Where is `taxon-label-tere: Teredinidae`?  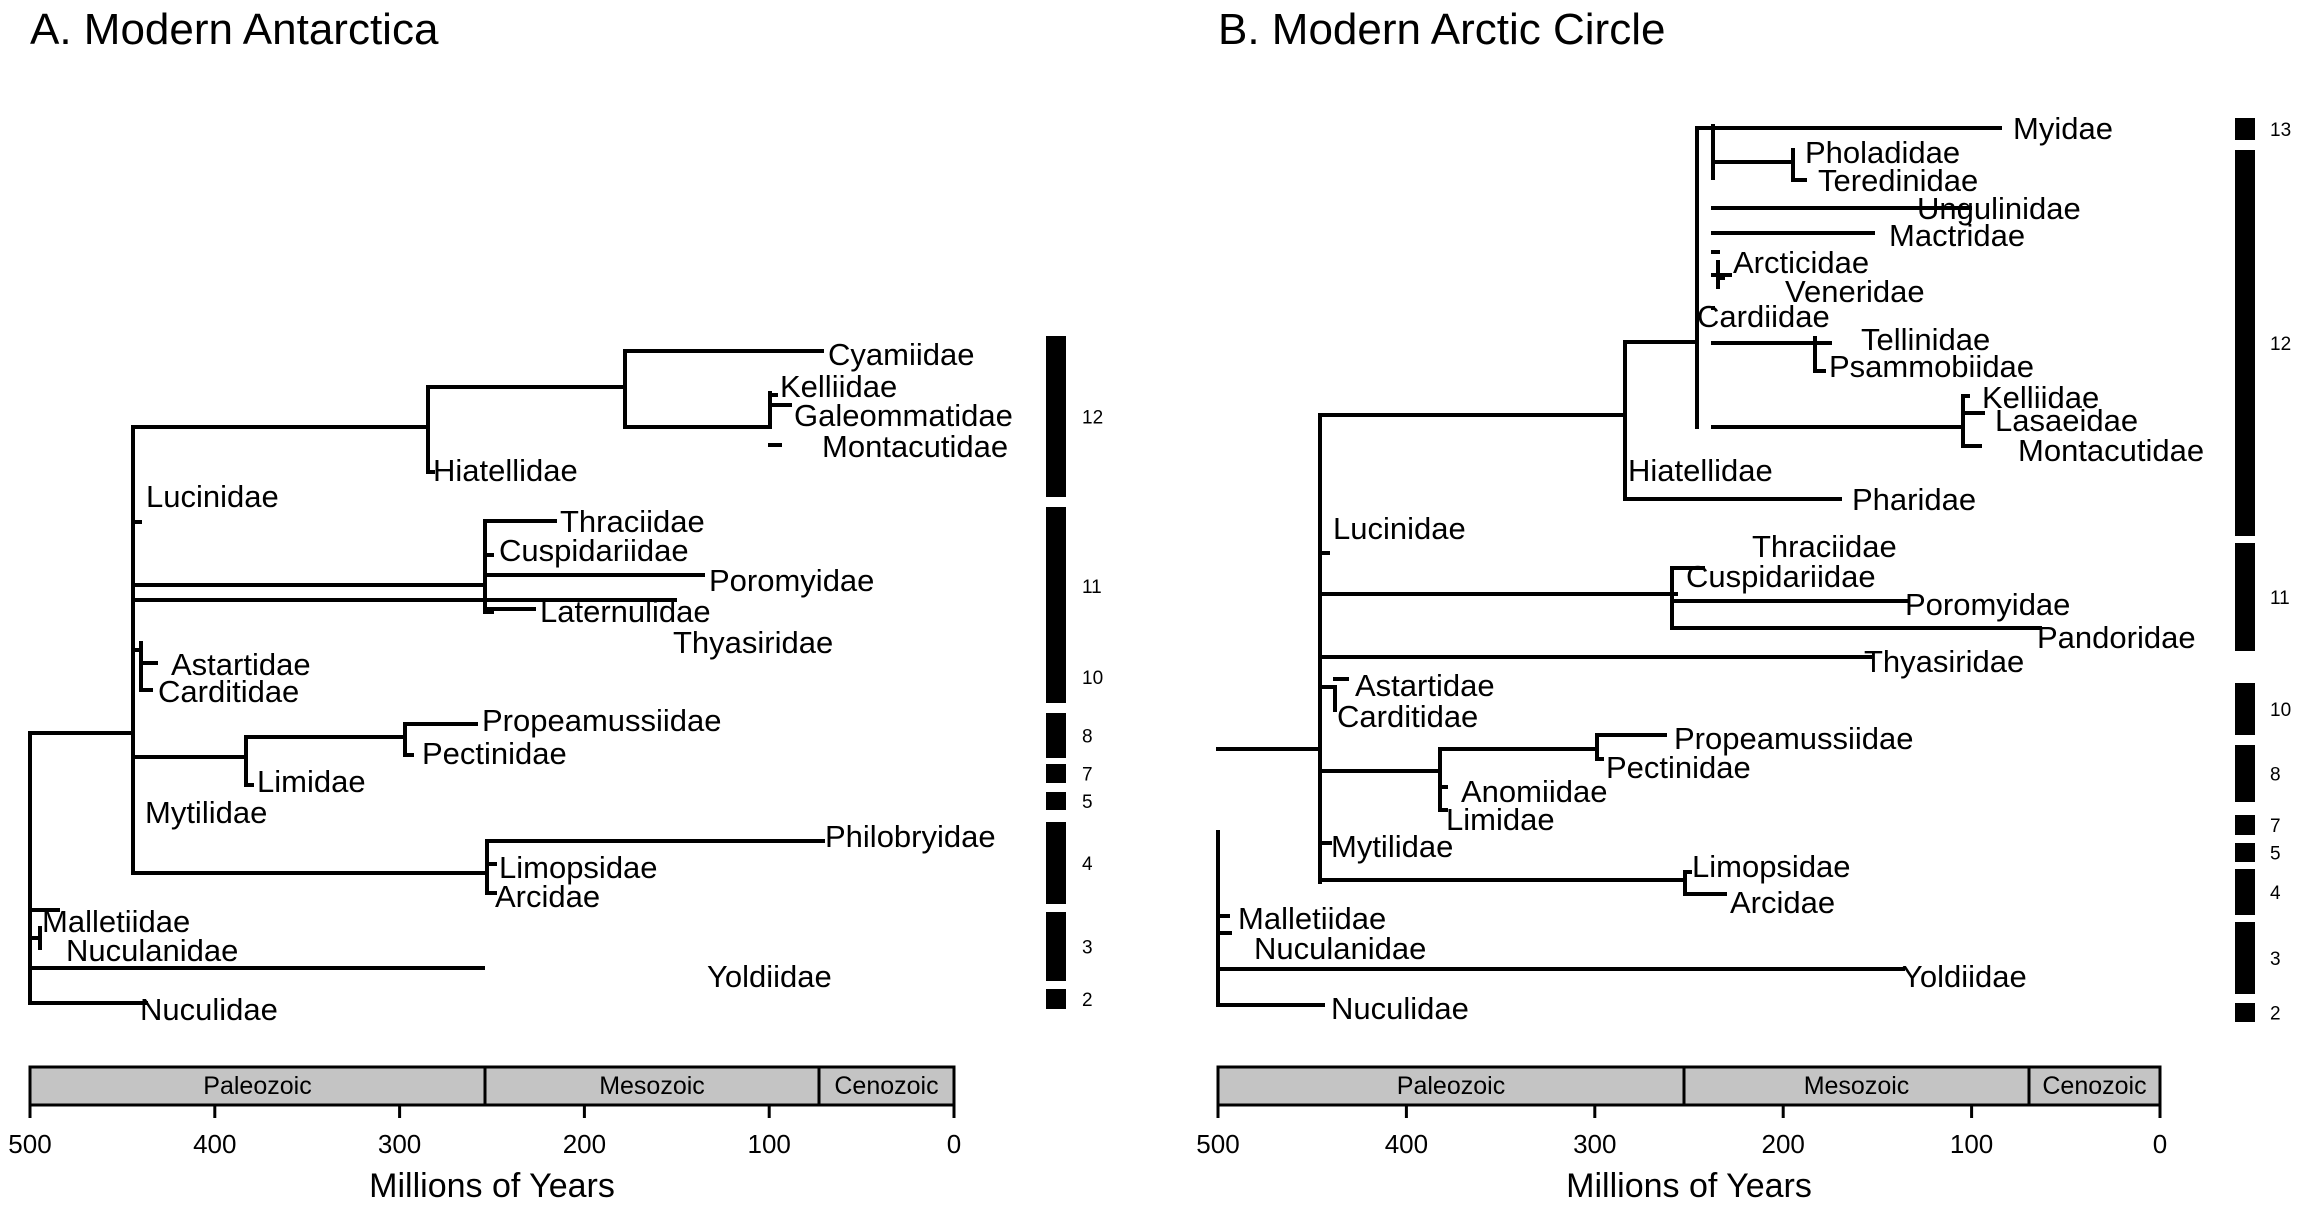 taxon-label-tere: Teredinidae is located at coordinates (1898, 180).